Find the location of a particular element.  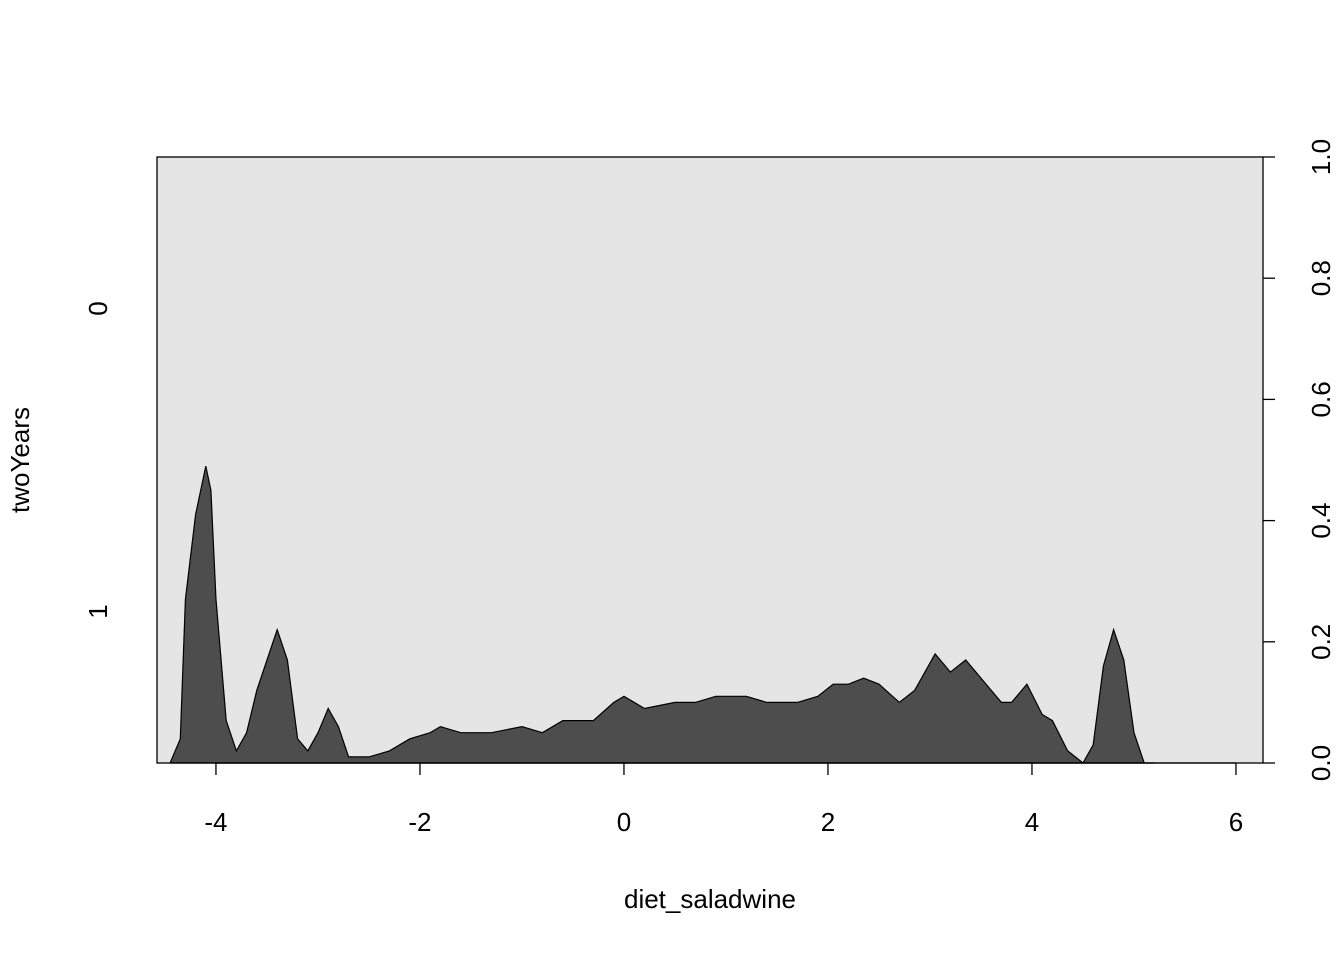

x-tick-label: 4 is located at coordinates (1032, 822).